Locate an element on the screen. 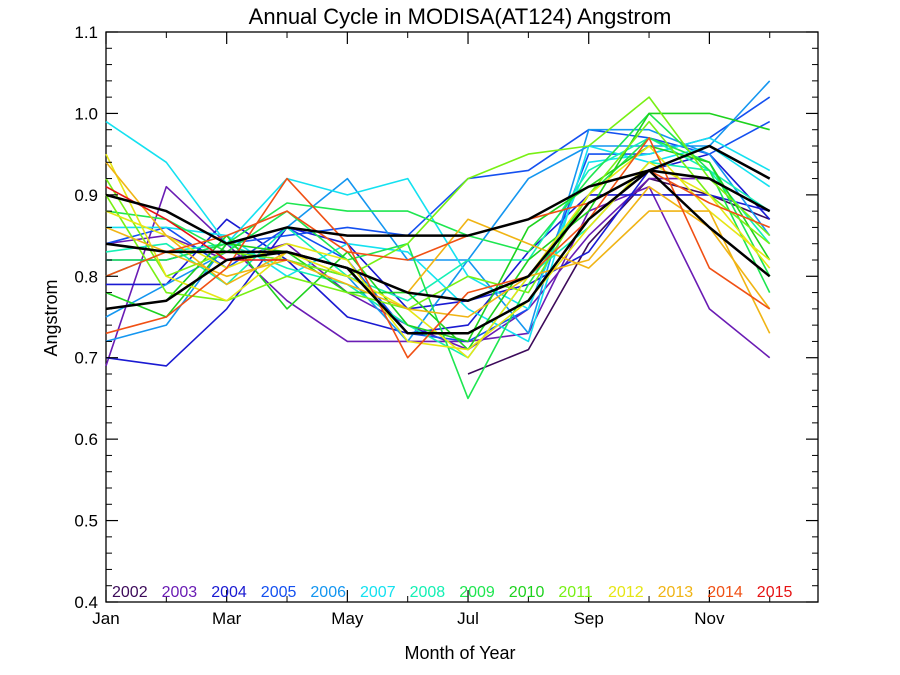 This screenshot has height=675, width=900. y-tick-label: 0.7 is located at coordinates (86, 358).